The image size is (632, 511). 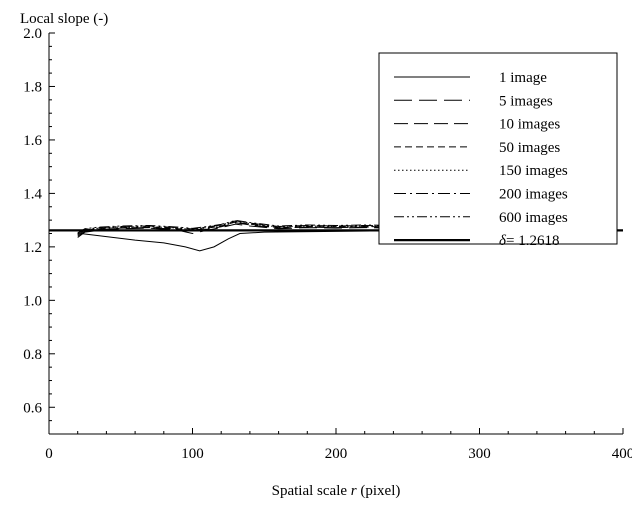 I want to click on legend-label-1: 1 image, so click(x=523, y=78).